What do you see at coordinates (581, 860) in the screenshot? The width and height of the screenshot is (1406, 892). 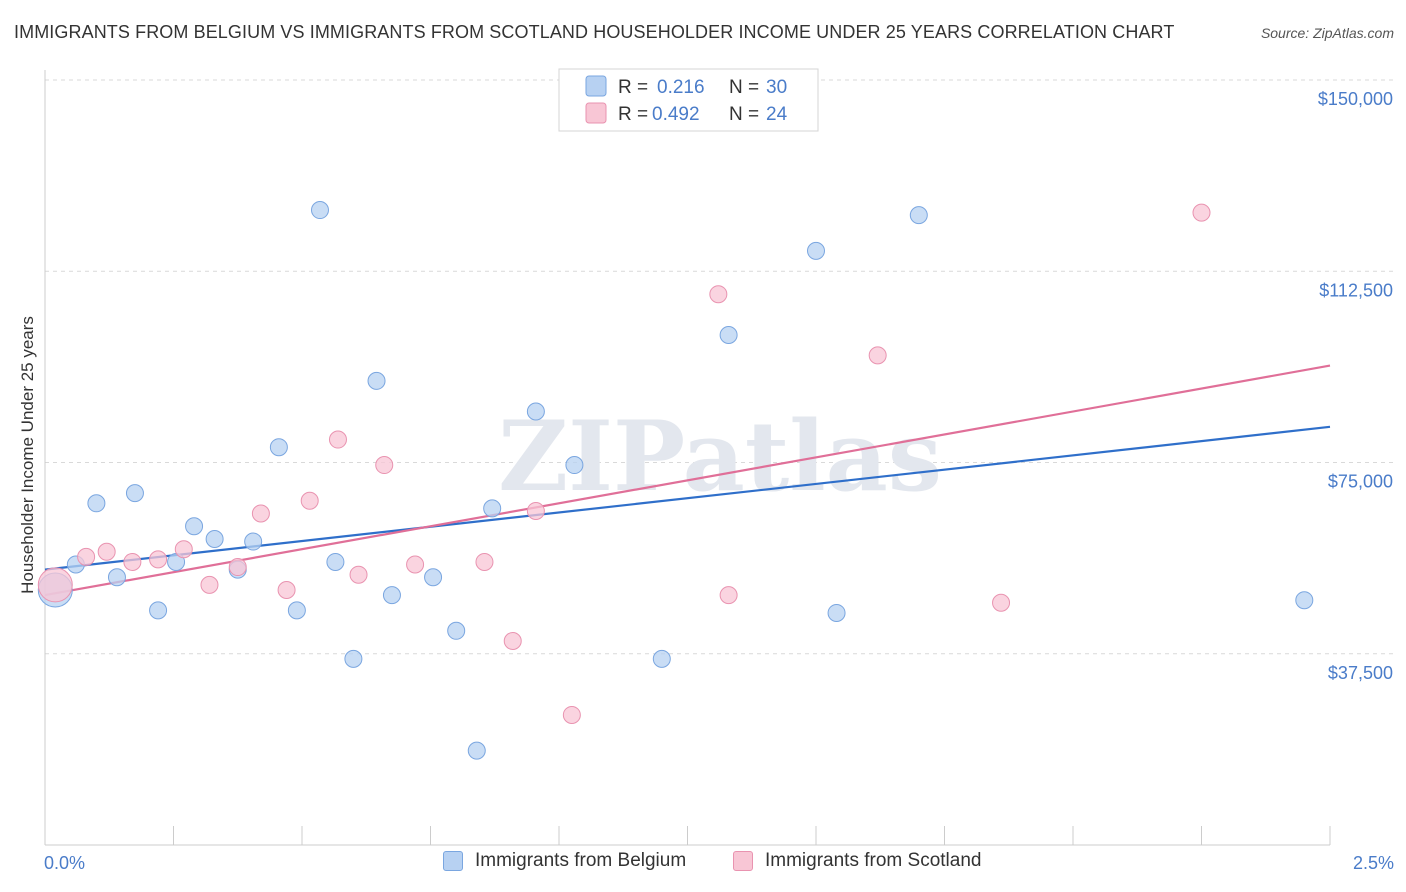 I see `legend-label-belgium: Immigrants from Belgium` at bounding box center [581, 860].